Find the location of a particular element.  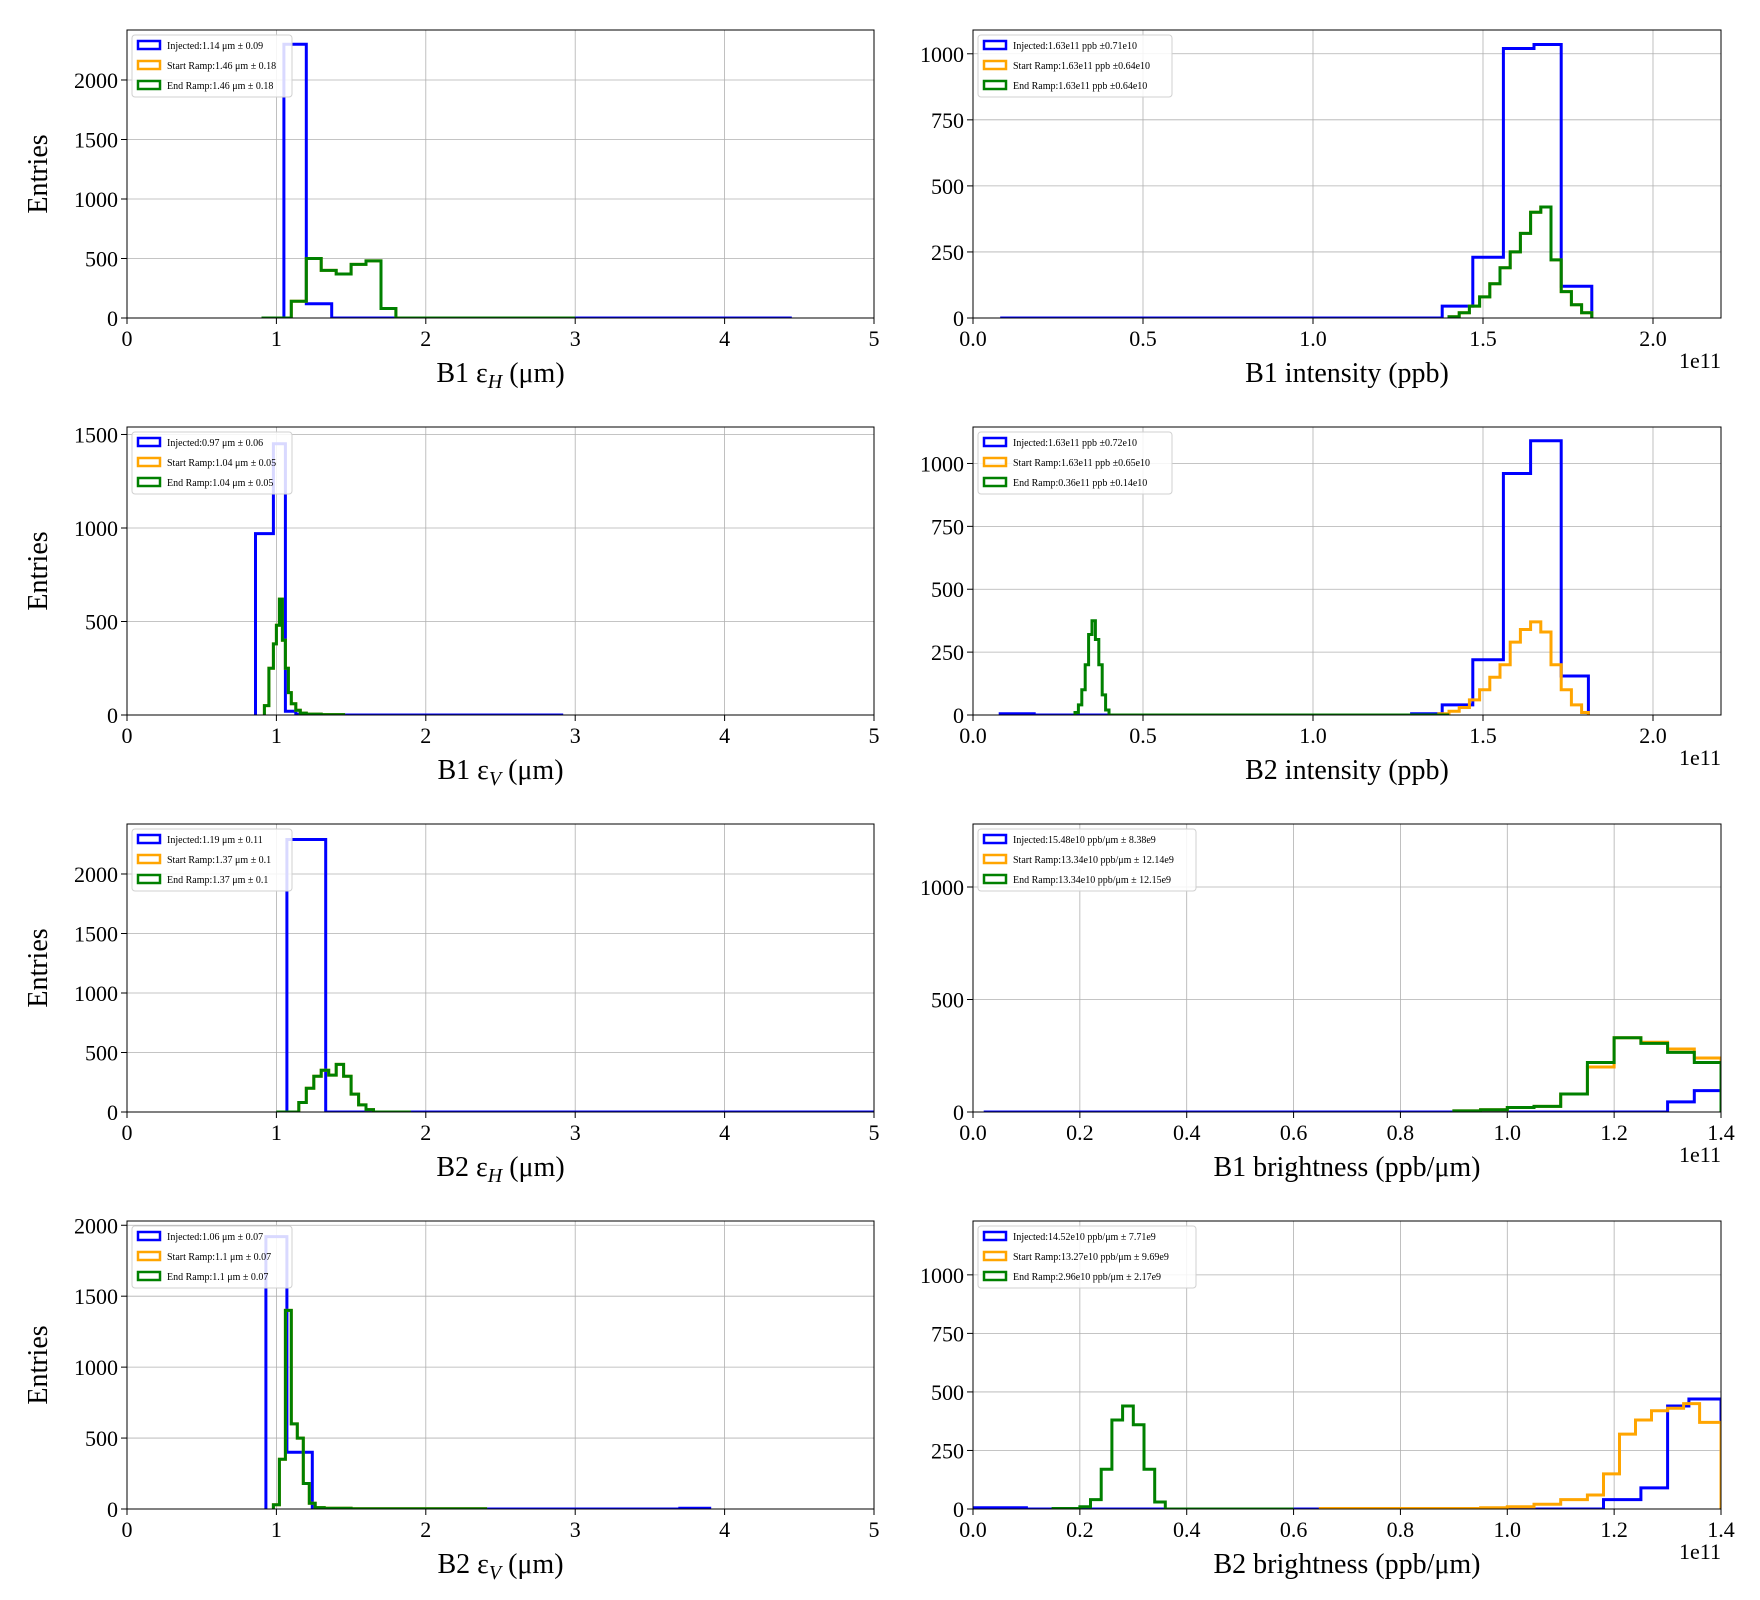

x-tick-label: 1 is located at coordinates (276, 1132).